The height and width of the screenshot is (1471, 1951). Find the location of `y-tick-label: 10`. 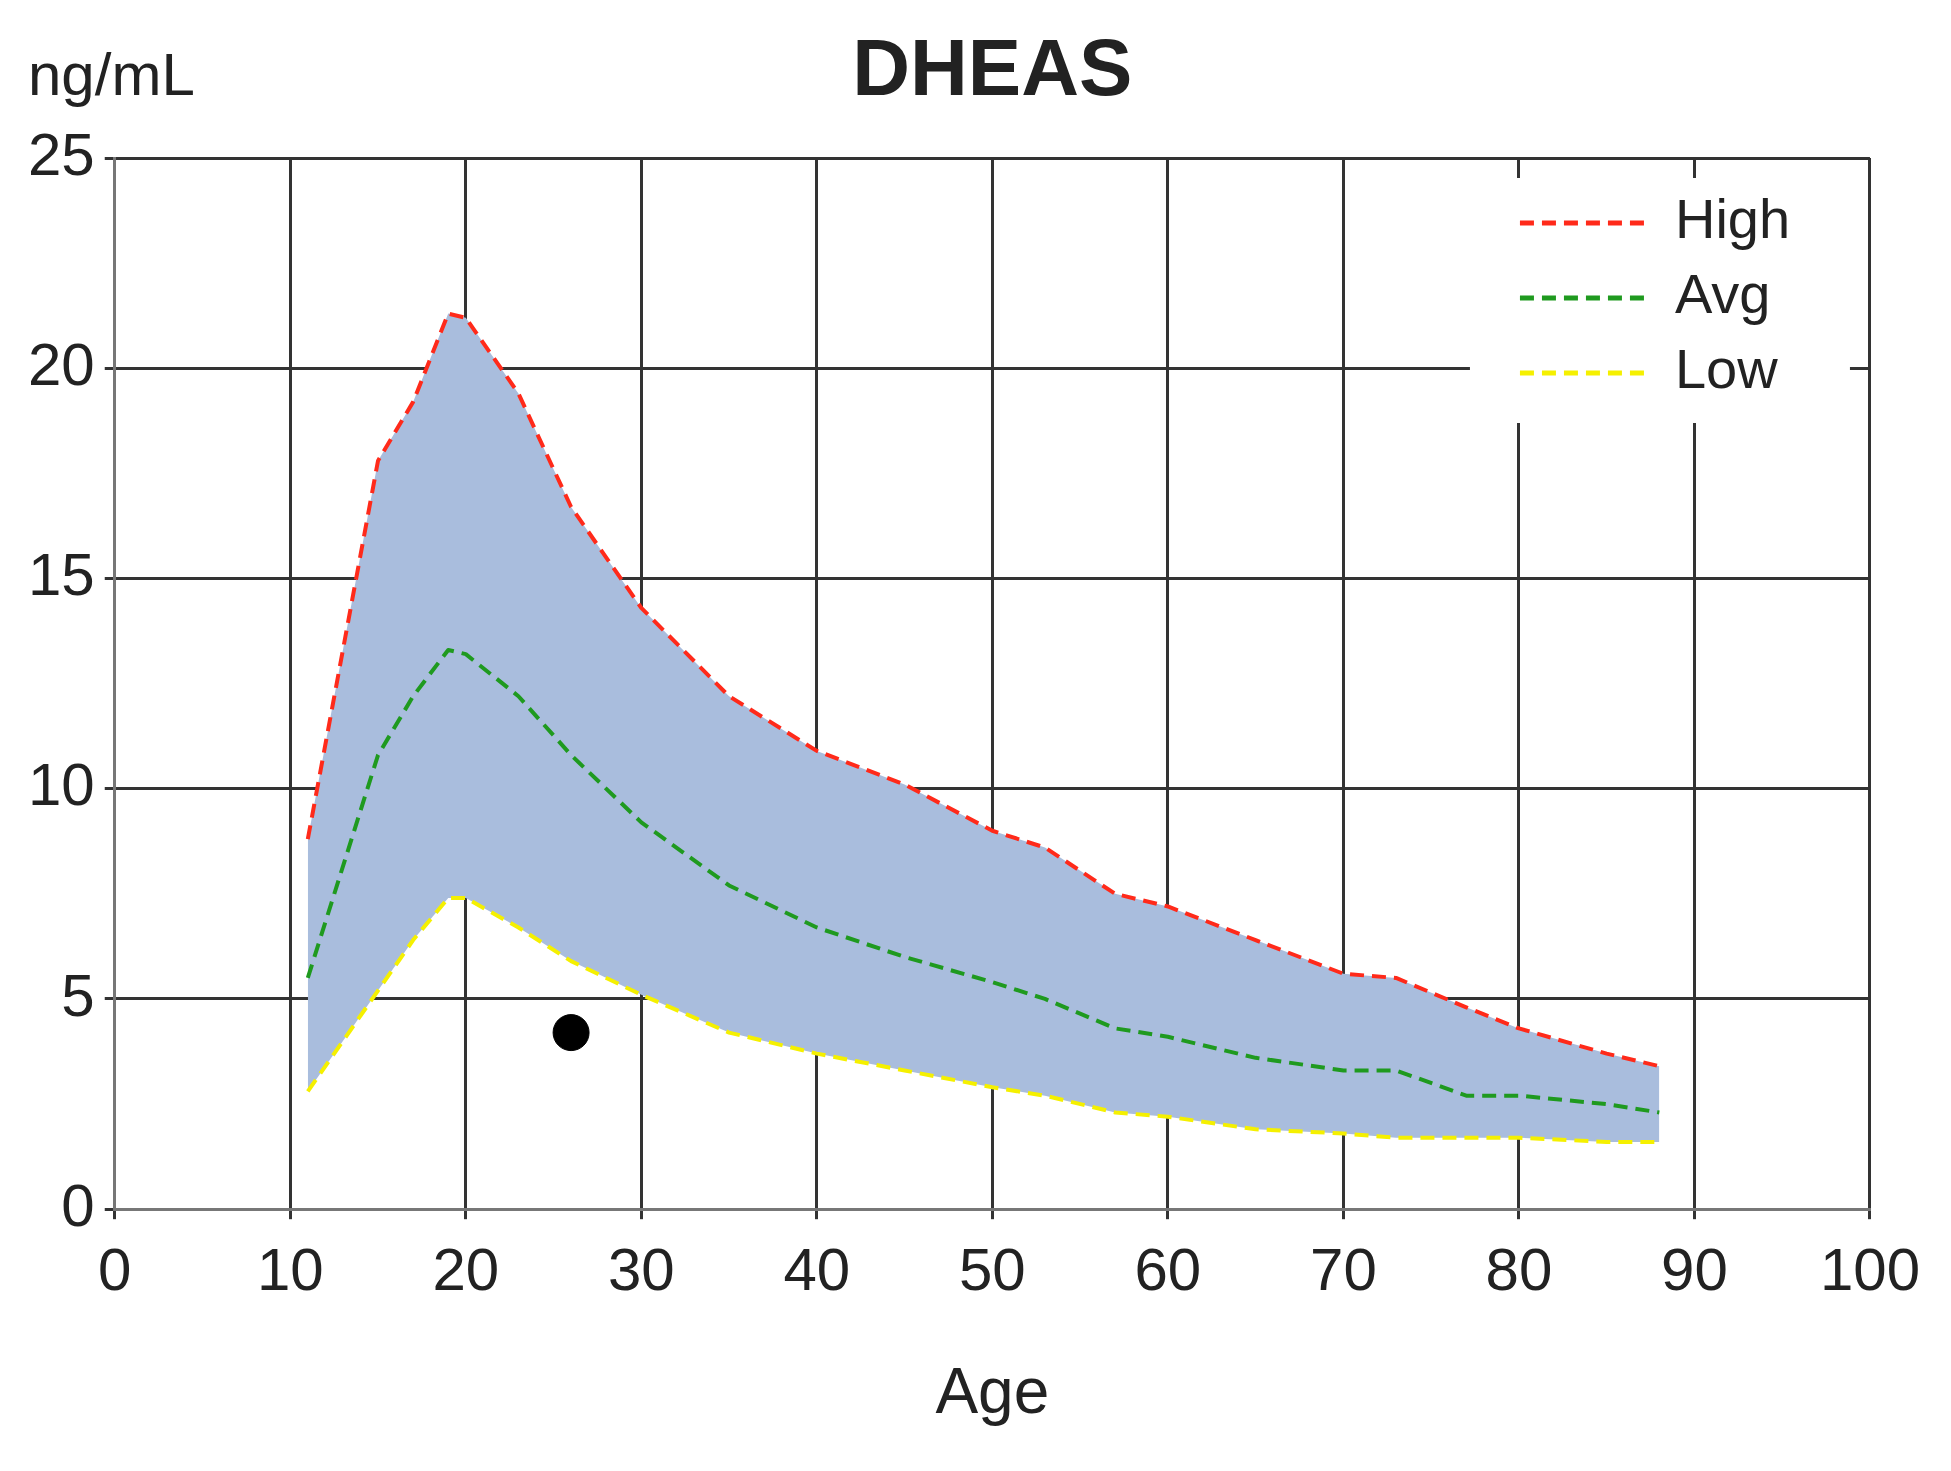

y-tick-label: 10 is located at coordinates (61, 785).